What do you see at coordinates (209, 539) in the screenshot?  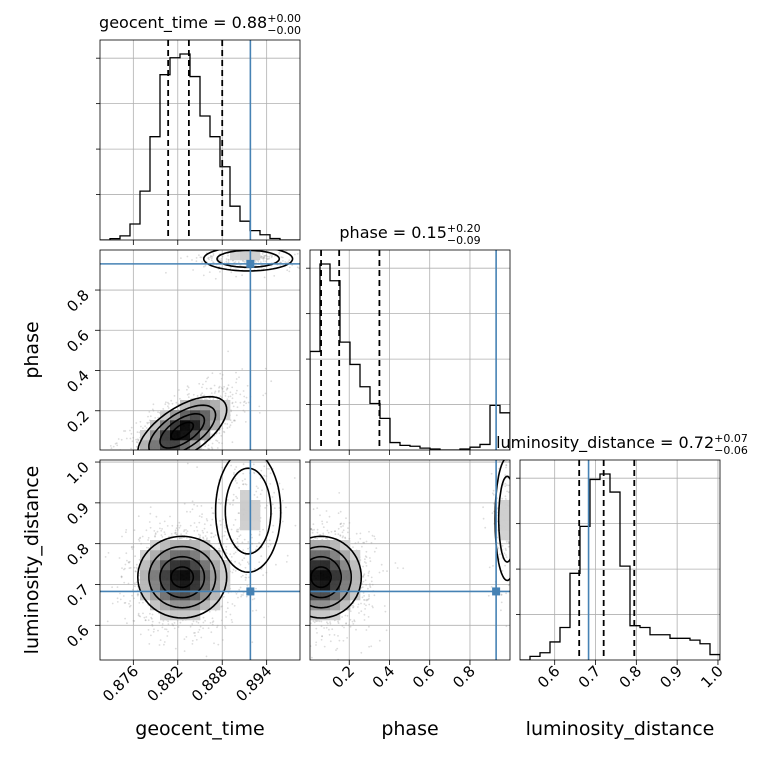 I see `contours` at bounding box center [209, 539].